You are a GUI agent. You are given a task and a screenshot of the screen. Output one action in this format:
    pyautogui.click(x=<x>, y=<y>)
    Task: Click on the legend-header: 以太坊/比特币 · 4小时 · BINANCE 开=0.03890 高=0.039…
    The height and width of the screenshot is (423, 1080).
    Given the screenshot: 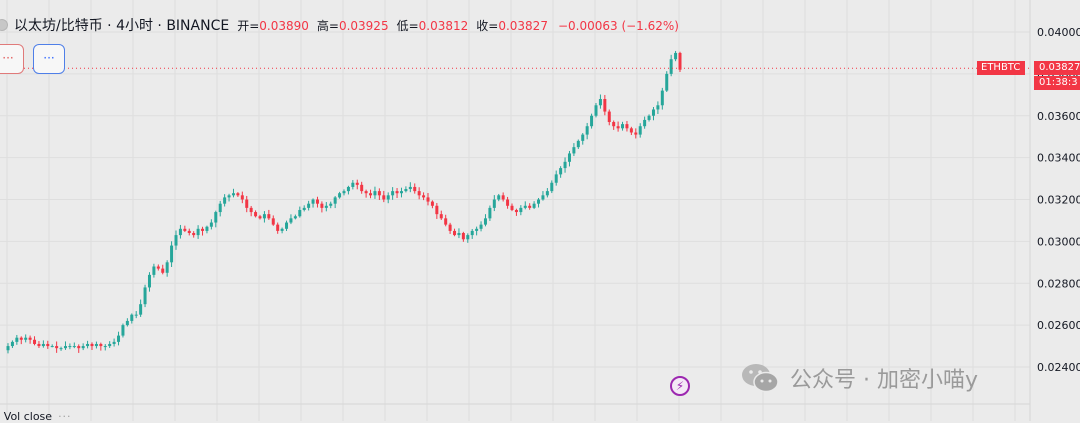 What is the action you would take?
    pyautogui.click(x=339, y=25)
    